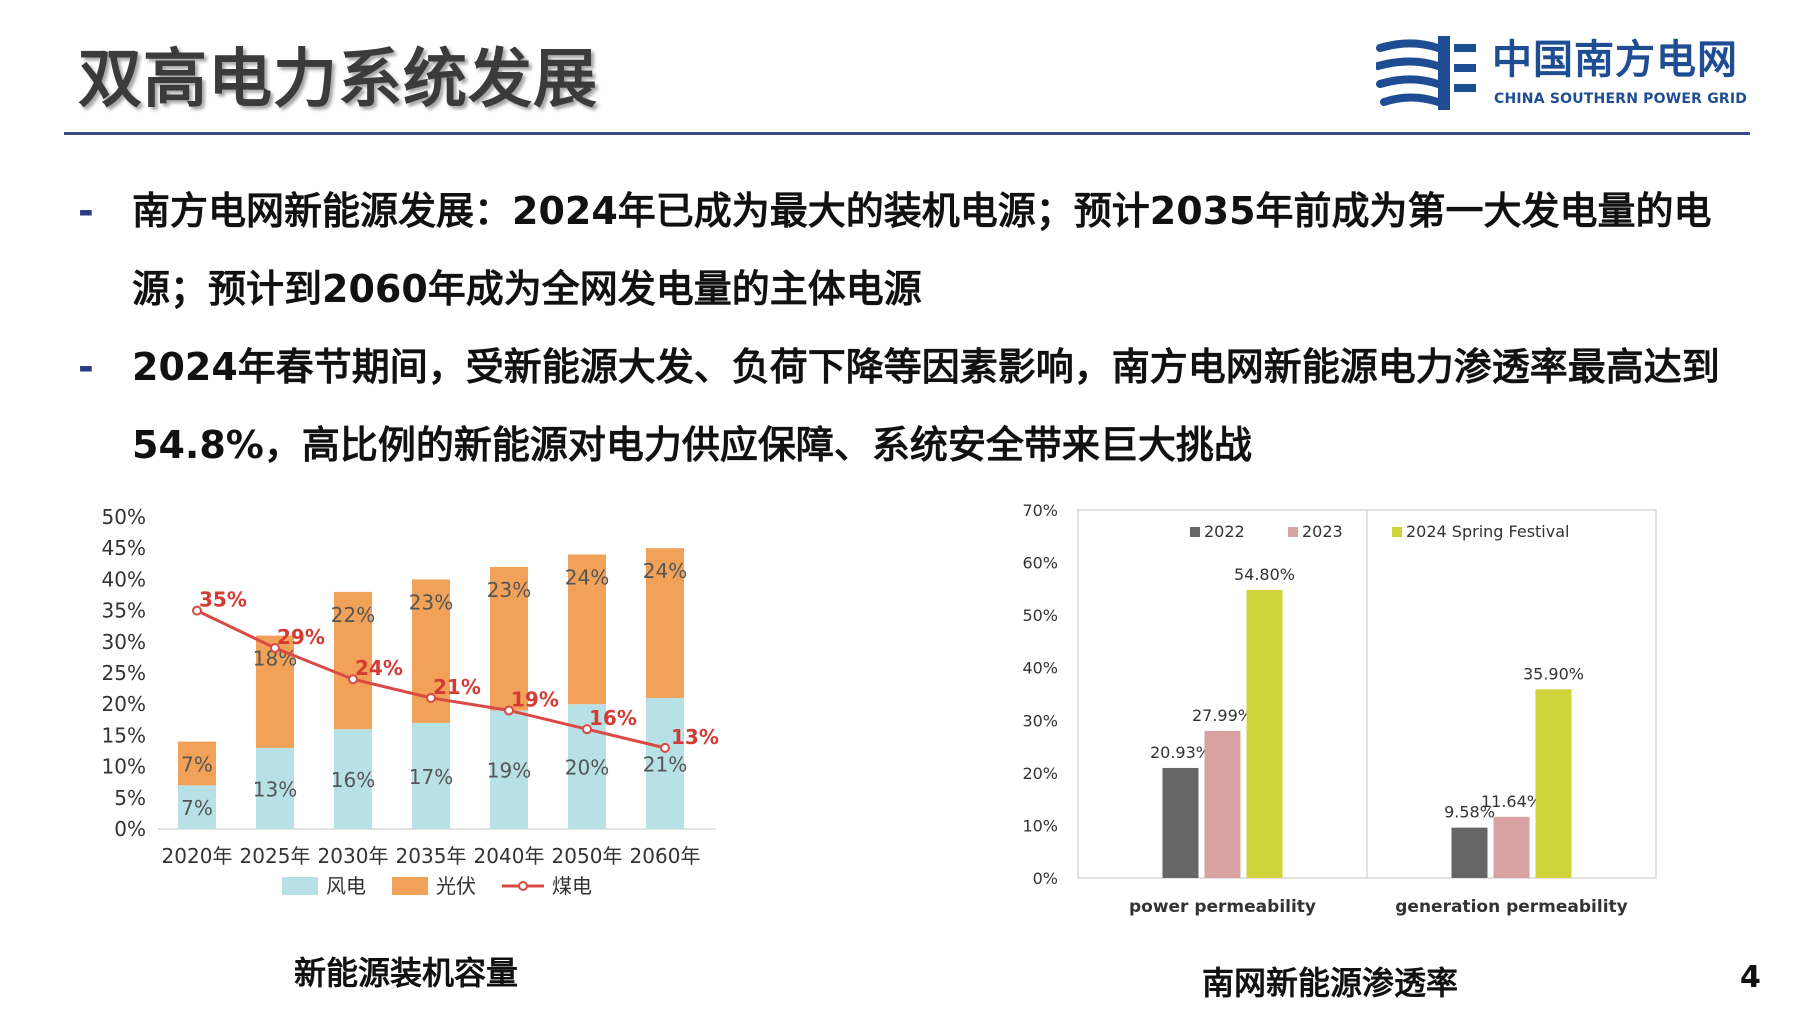 This screenshot has width=1800, height=1013. What do you see at coordinates (457, 687) in the screenshot?
I see `coal-data-label: 21%` at bounding box center [457, 687].